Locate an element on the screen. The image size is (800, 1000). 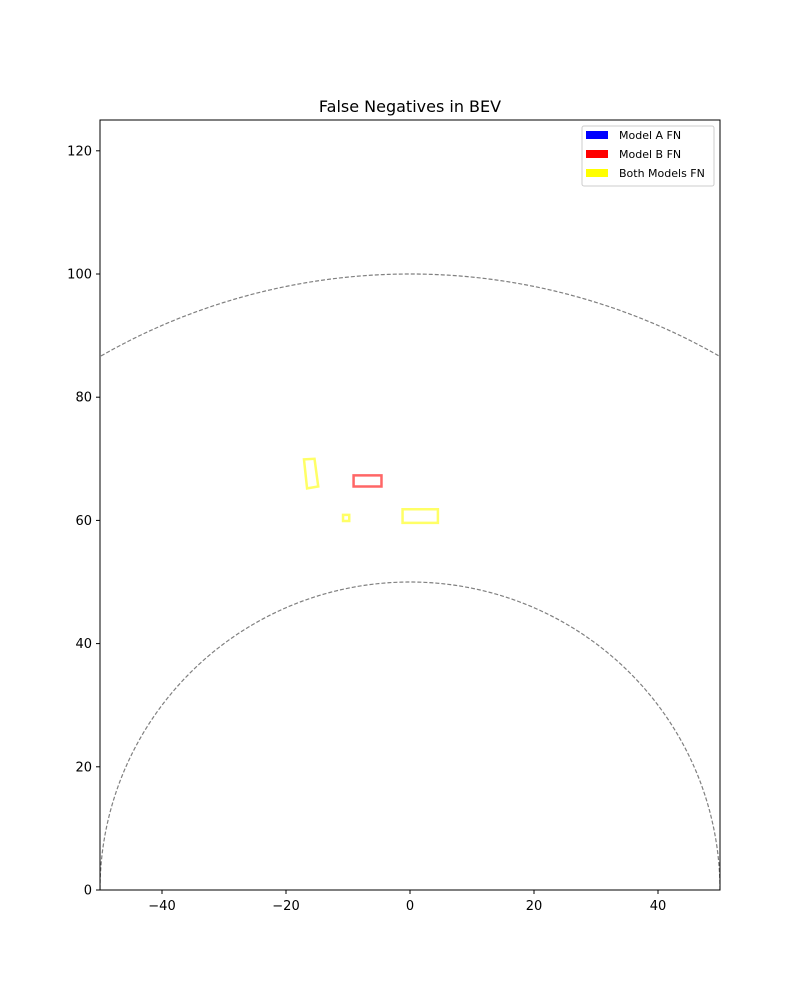
x-axis: −40 −20 0 20 40 is located at coordinates (407, 902).